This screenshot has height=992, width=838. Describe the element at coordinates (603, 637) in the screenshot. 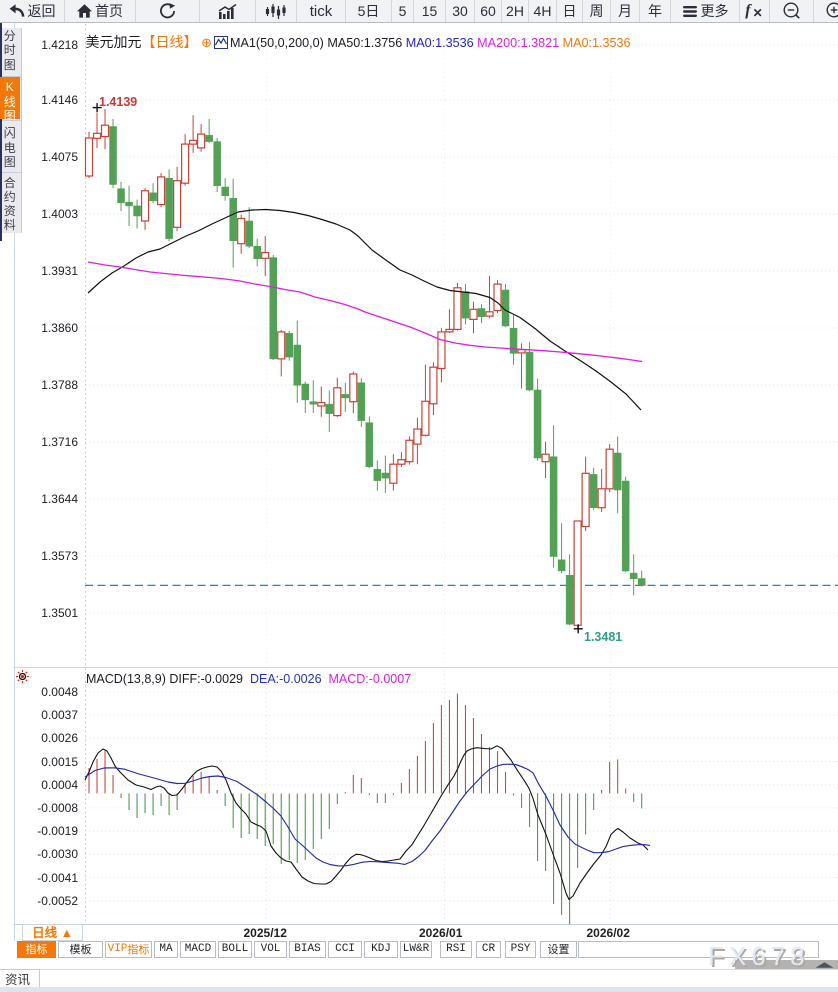

I see `svg-text: 1.3481` at that location.